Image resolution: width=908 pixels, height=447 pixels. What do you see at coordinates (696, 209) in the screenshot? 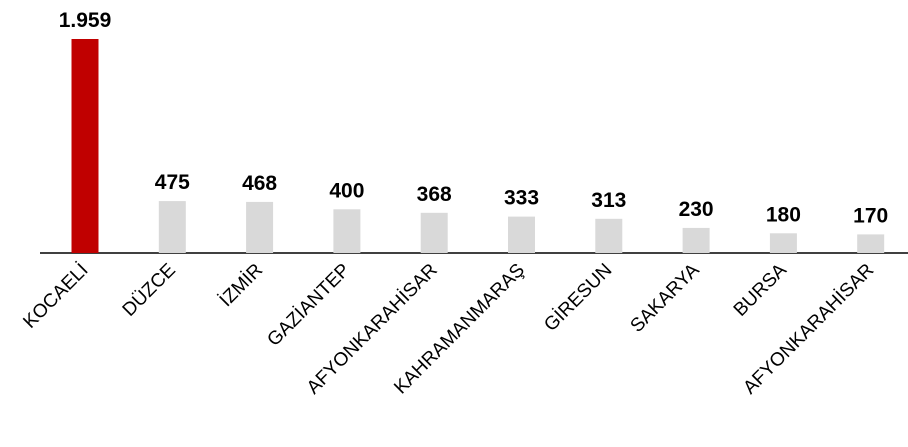
I see `value-label-8: 230` at bounding box center [696, 209].